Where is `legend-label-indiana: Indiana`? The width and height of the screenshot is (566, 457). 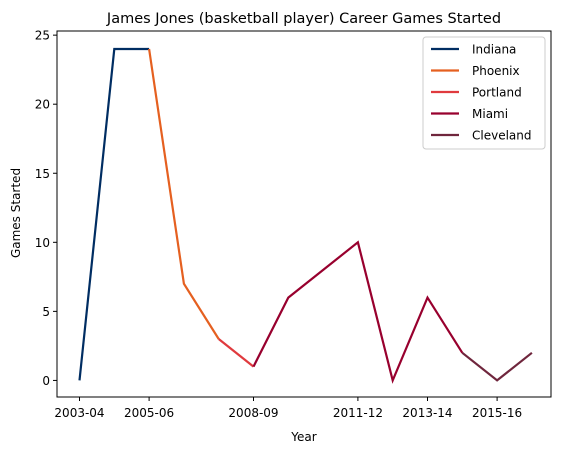 legend-label-indiana: Indiana is located at coordinates (494, 50).